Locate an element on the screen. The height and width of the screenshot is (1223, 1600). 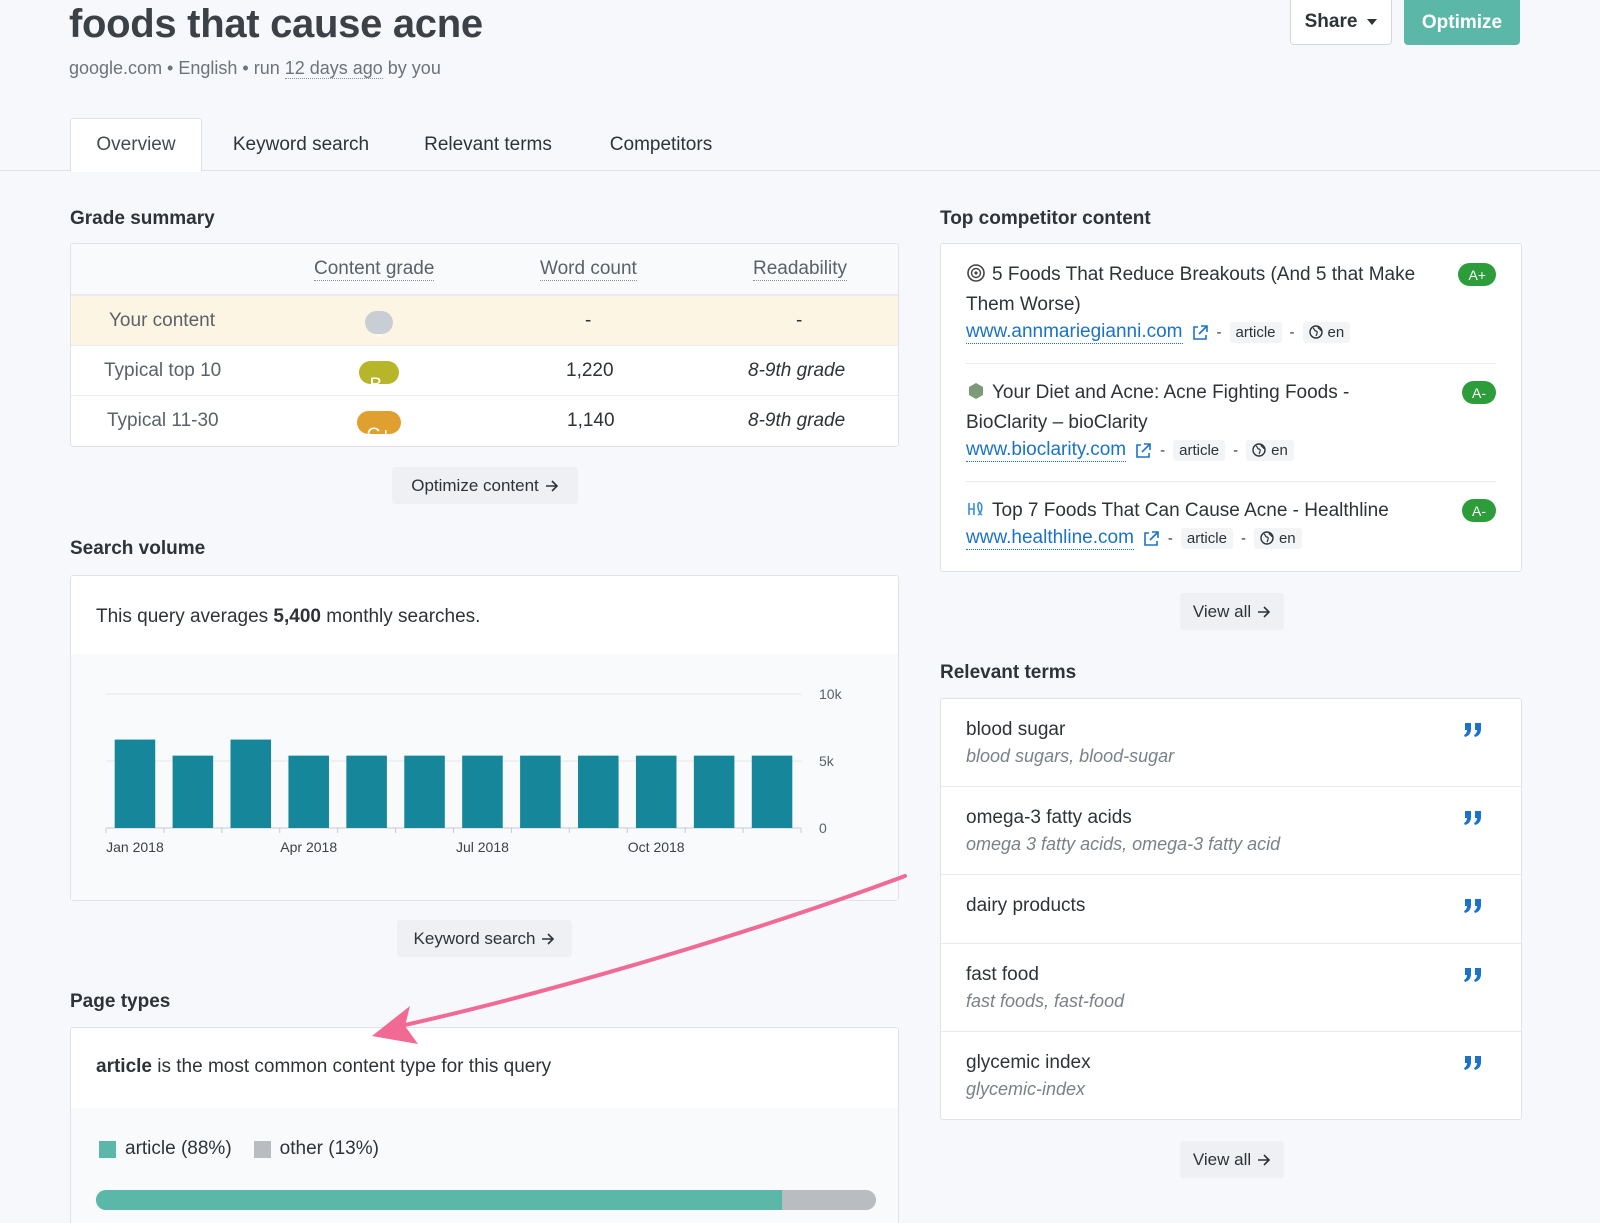
column-word-count: Word count is located at coordinates (588, 269).